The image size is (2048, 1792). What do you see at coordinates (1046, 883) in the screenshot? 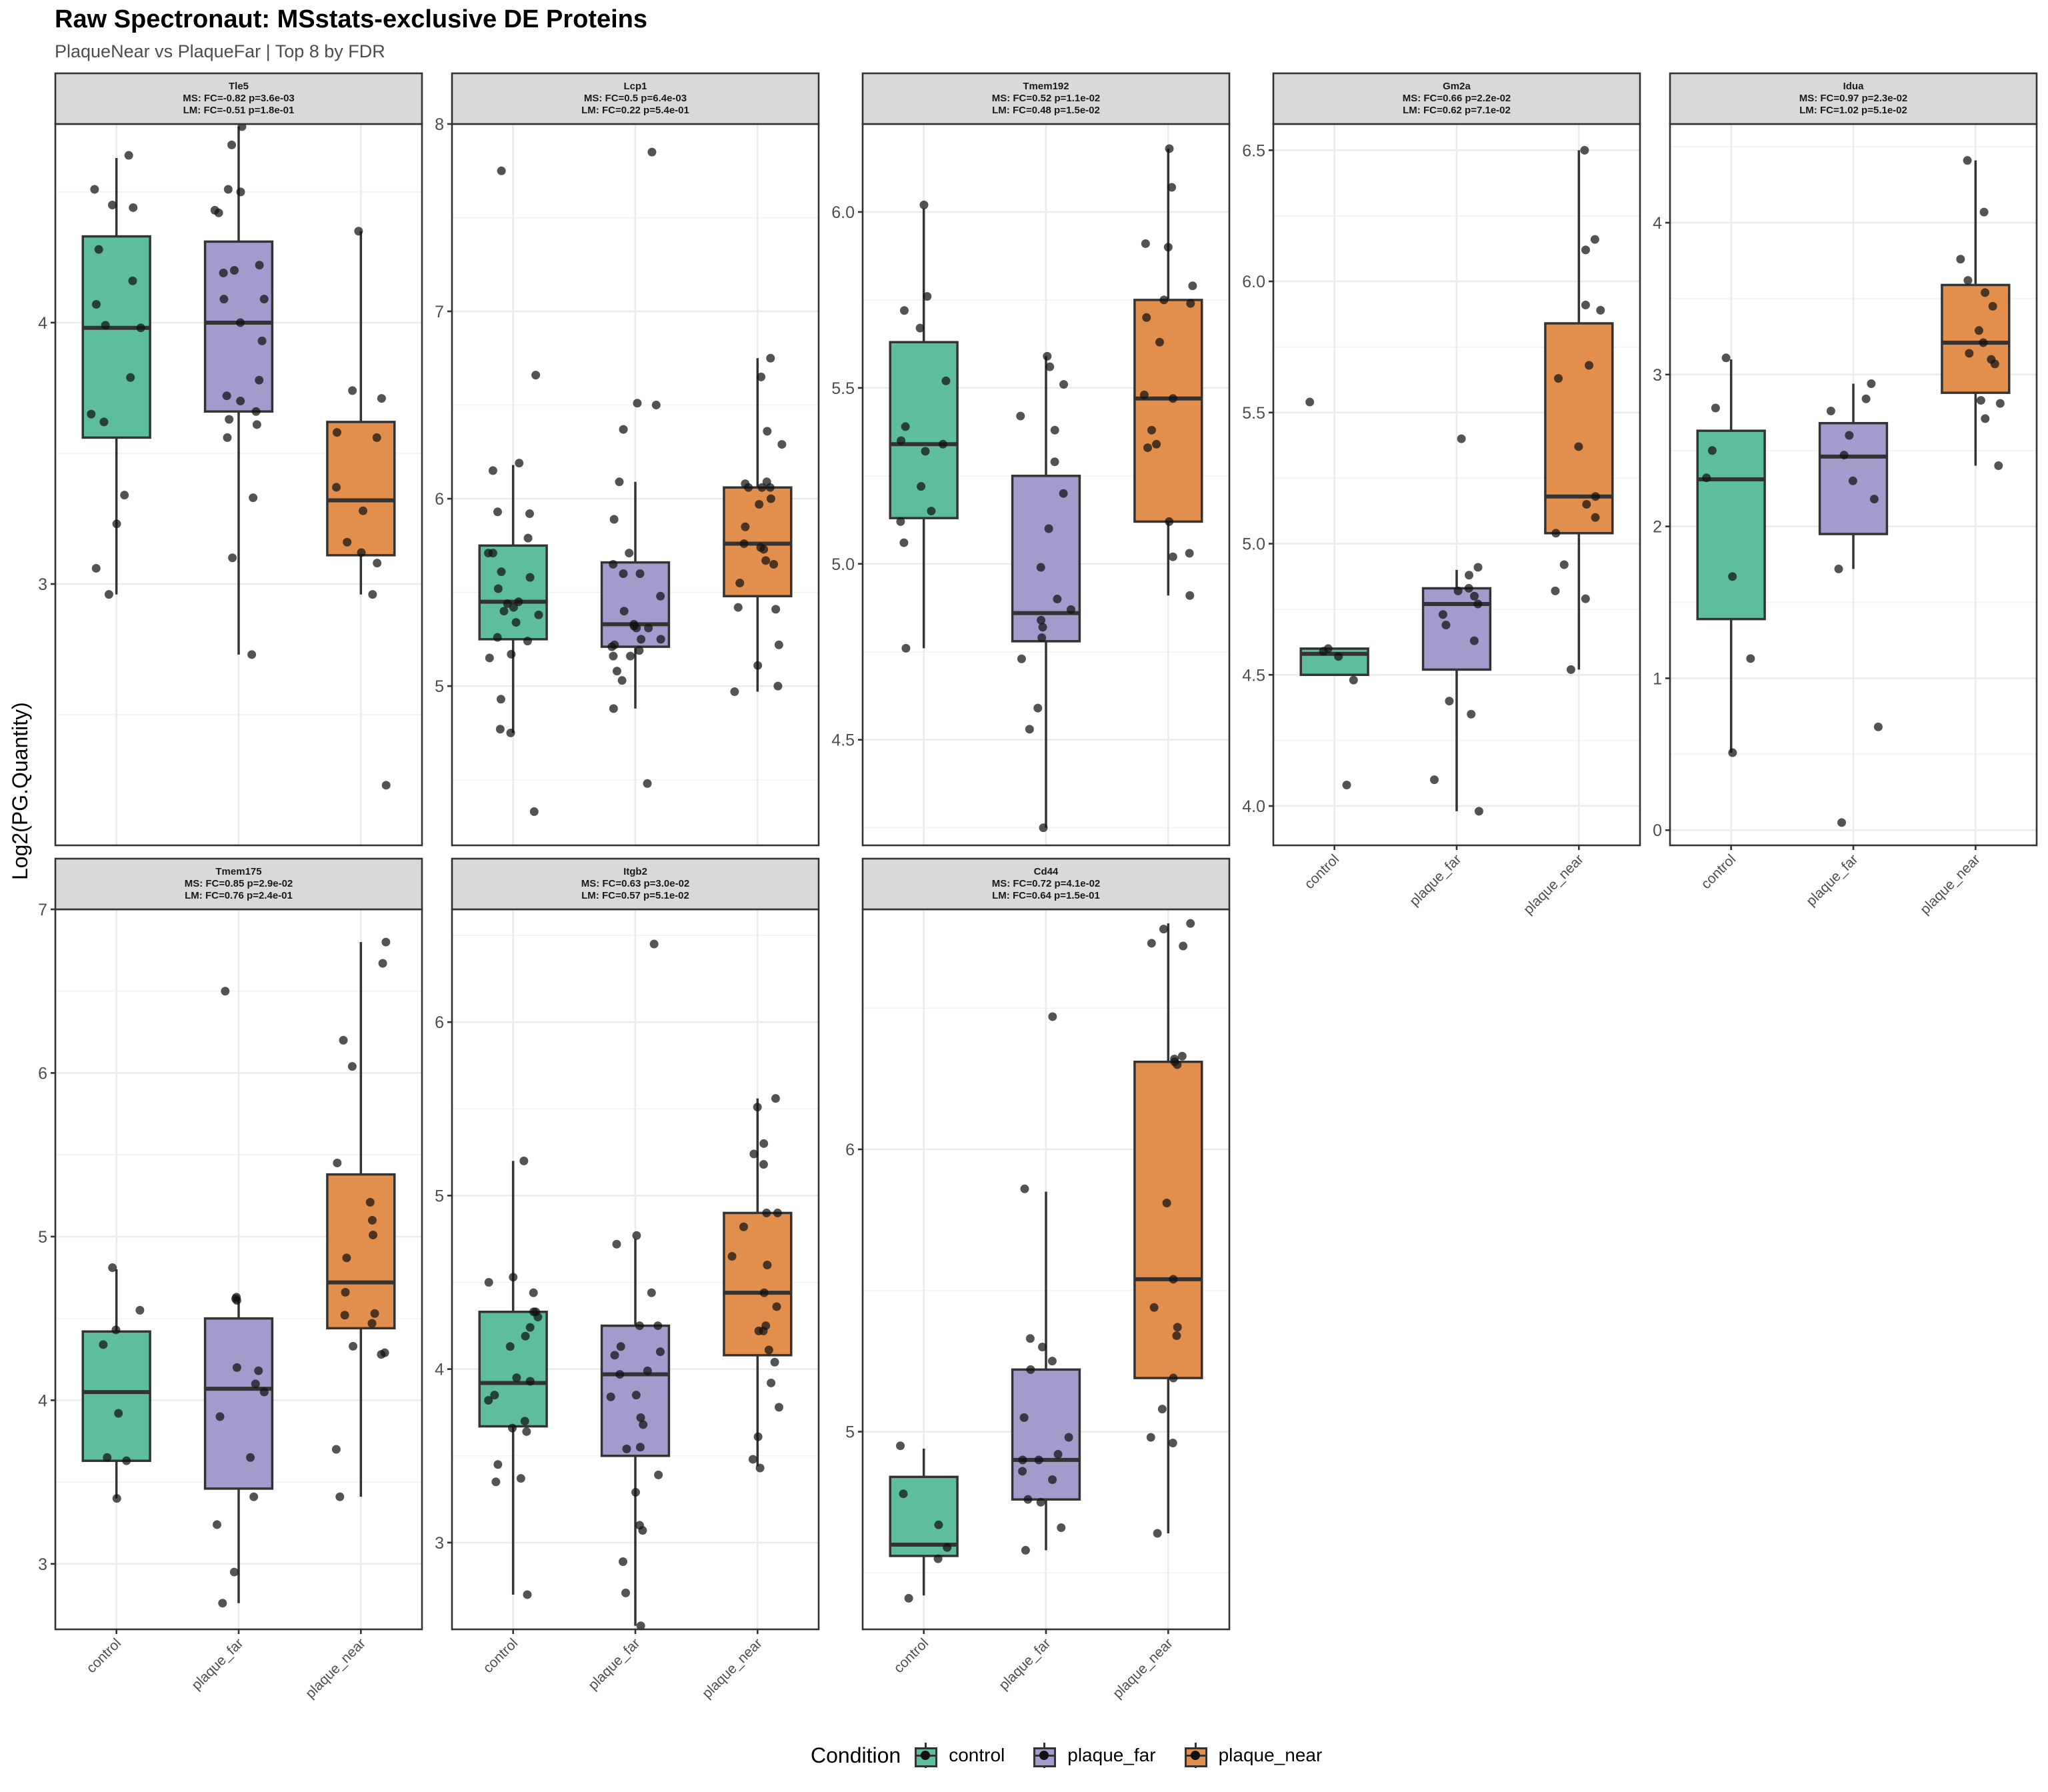
I see `facet-ms-stats: MS: FC=0.72 p=4.1e-02` at bounding box center [1046, 883].